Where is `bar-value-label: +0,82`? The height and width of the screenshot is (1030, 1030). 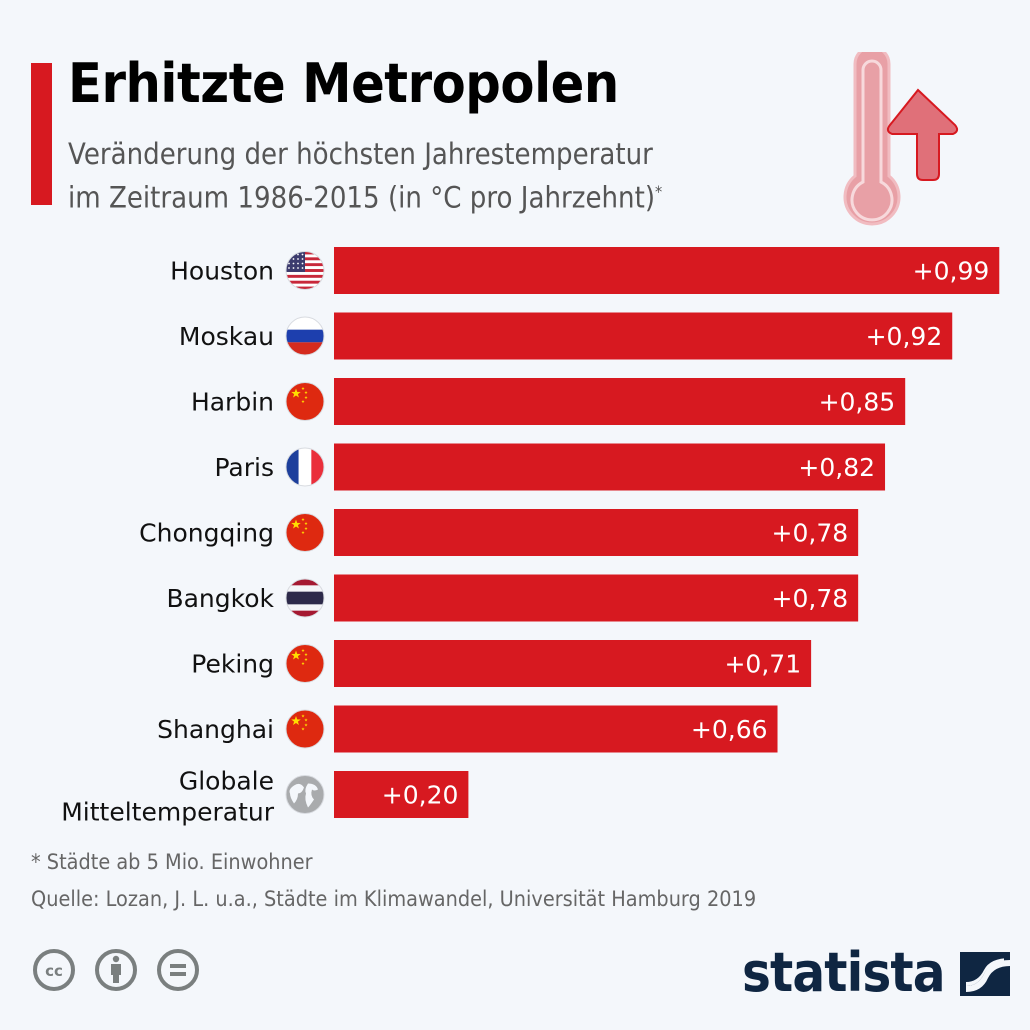 bar-value-label: +0,82 is located at coordinates (836, 467).